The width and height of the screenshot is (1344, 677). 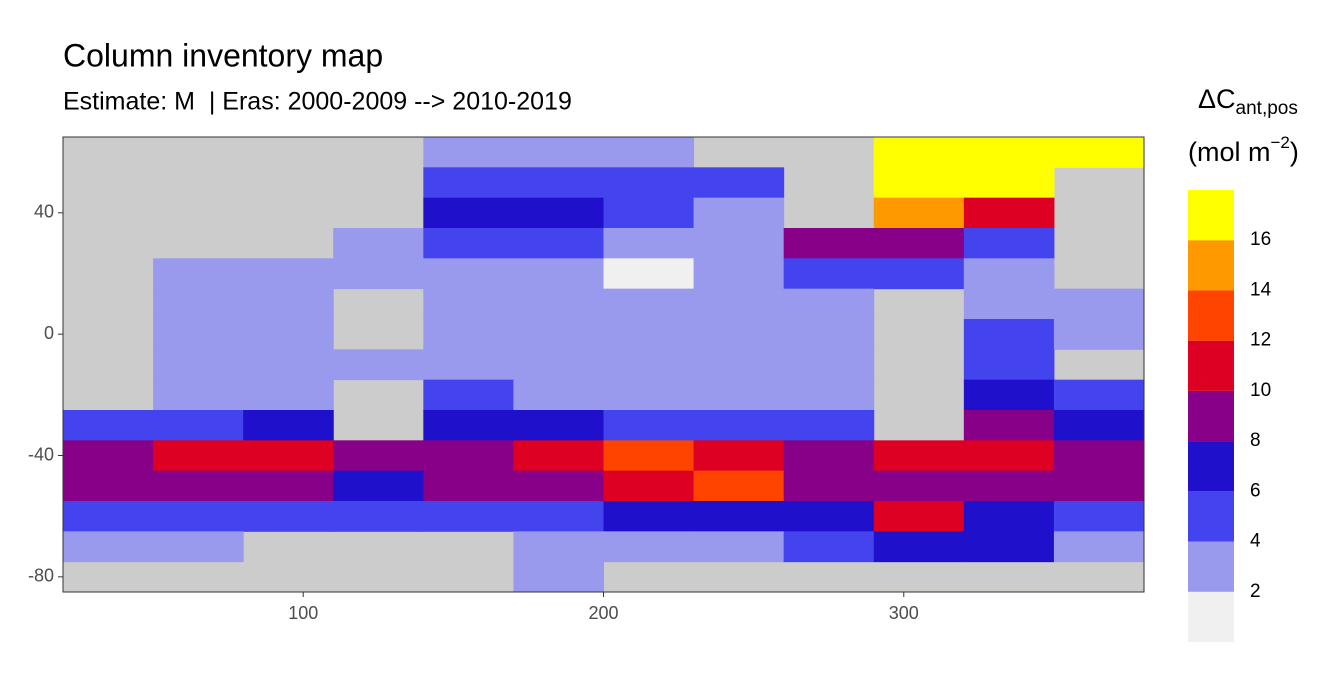 I want to click on legend-label: 12, so click(x=1260, y=340).